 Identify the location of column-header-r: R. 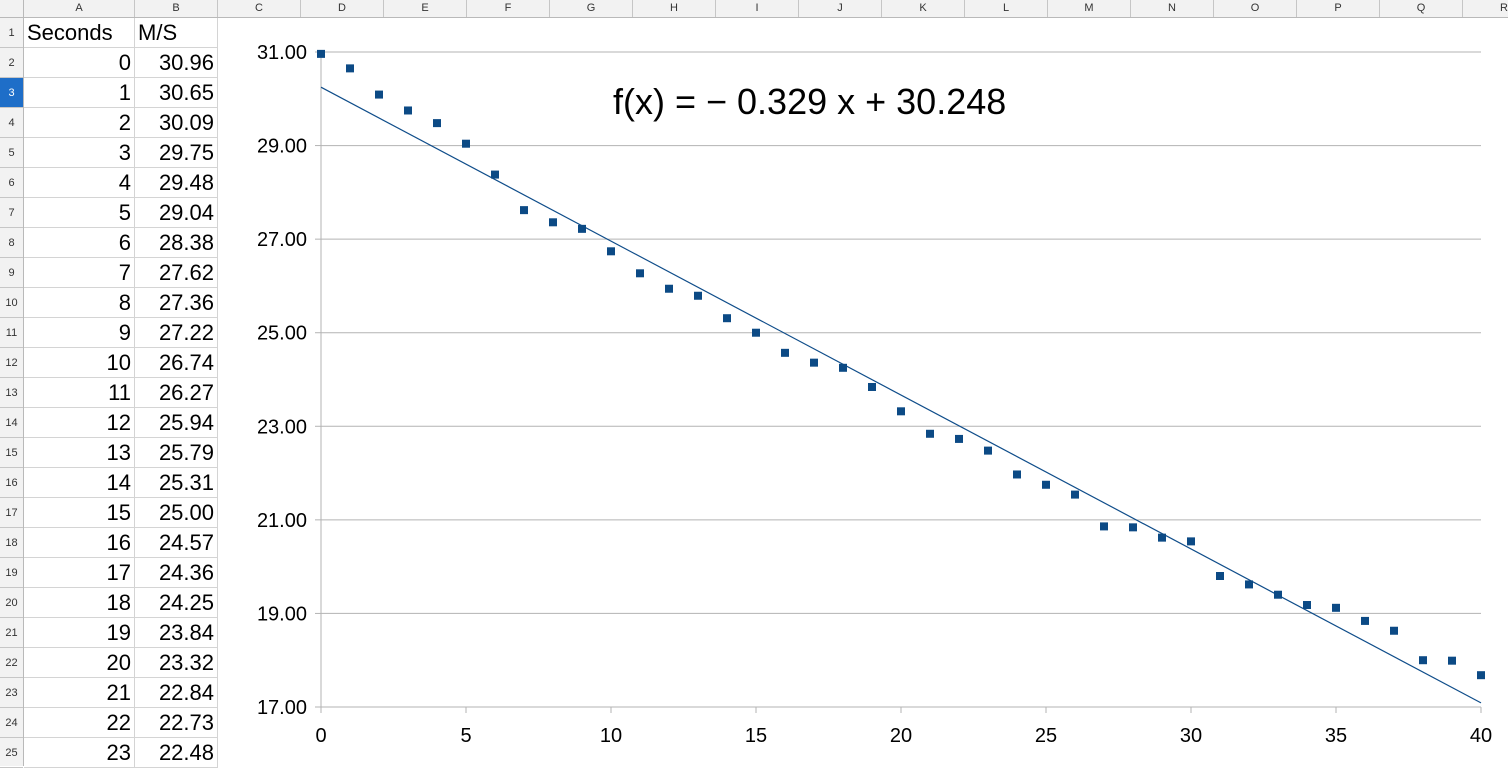
(1485, 8).